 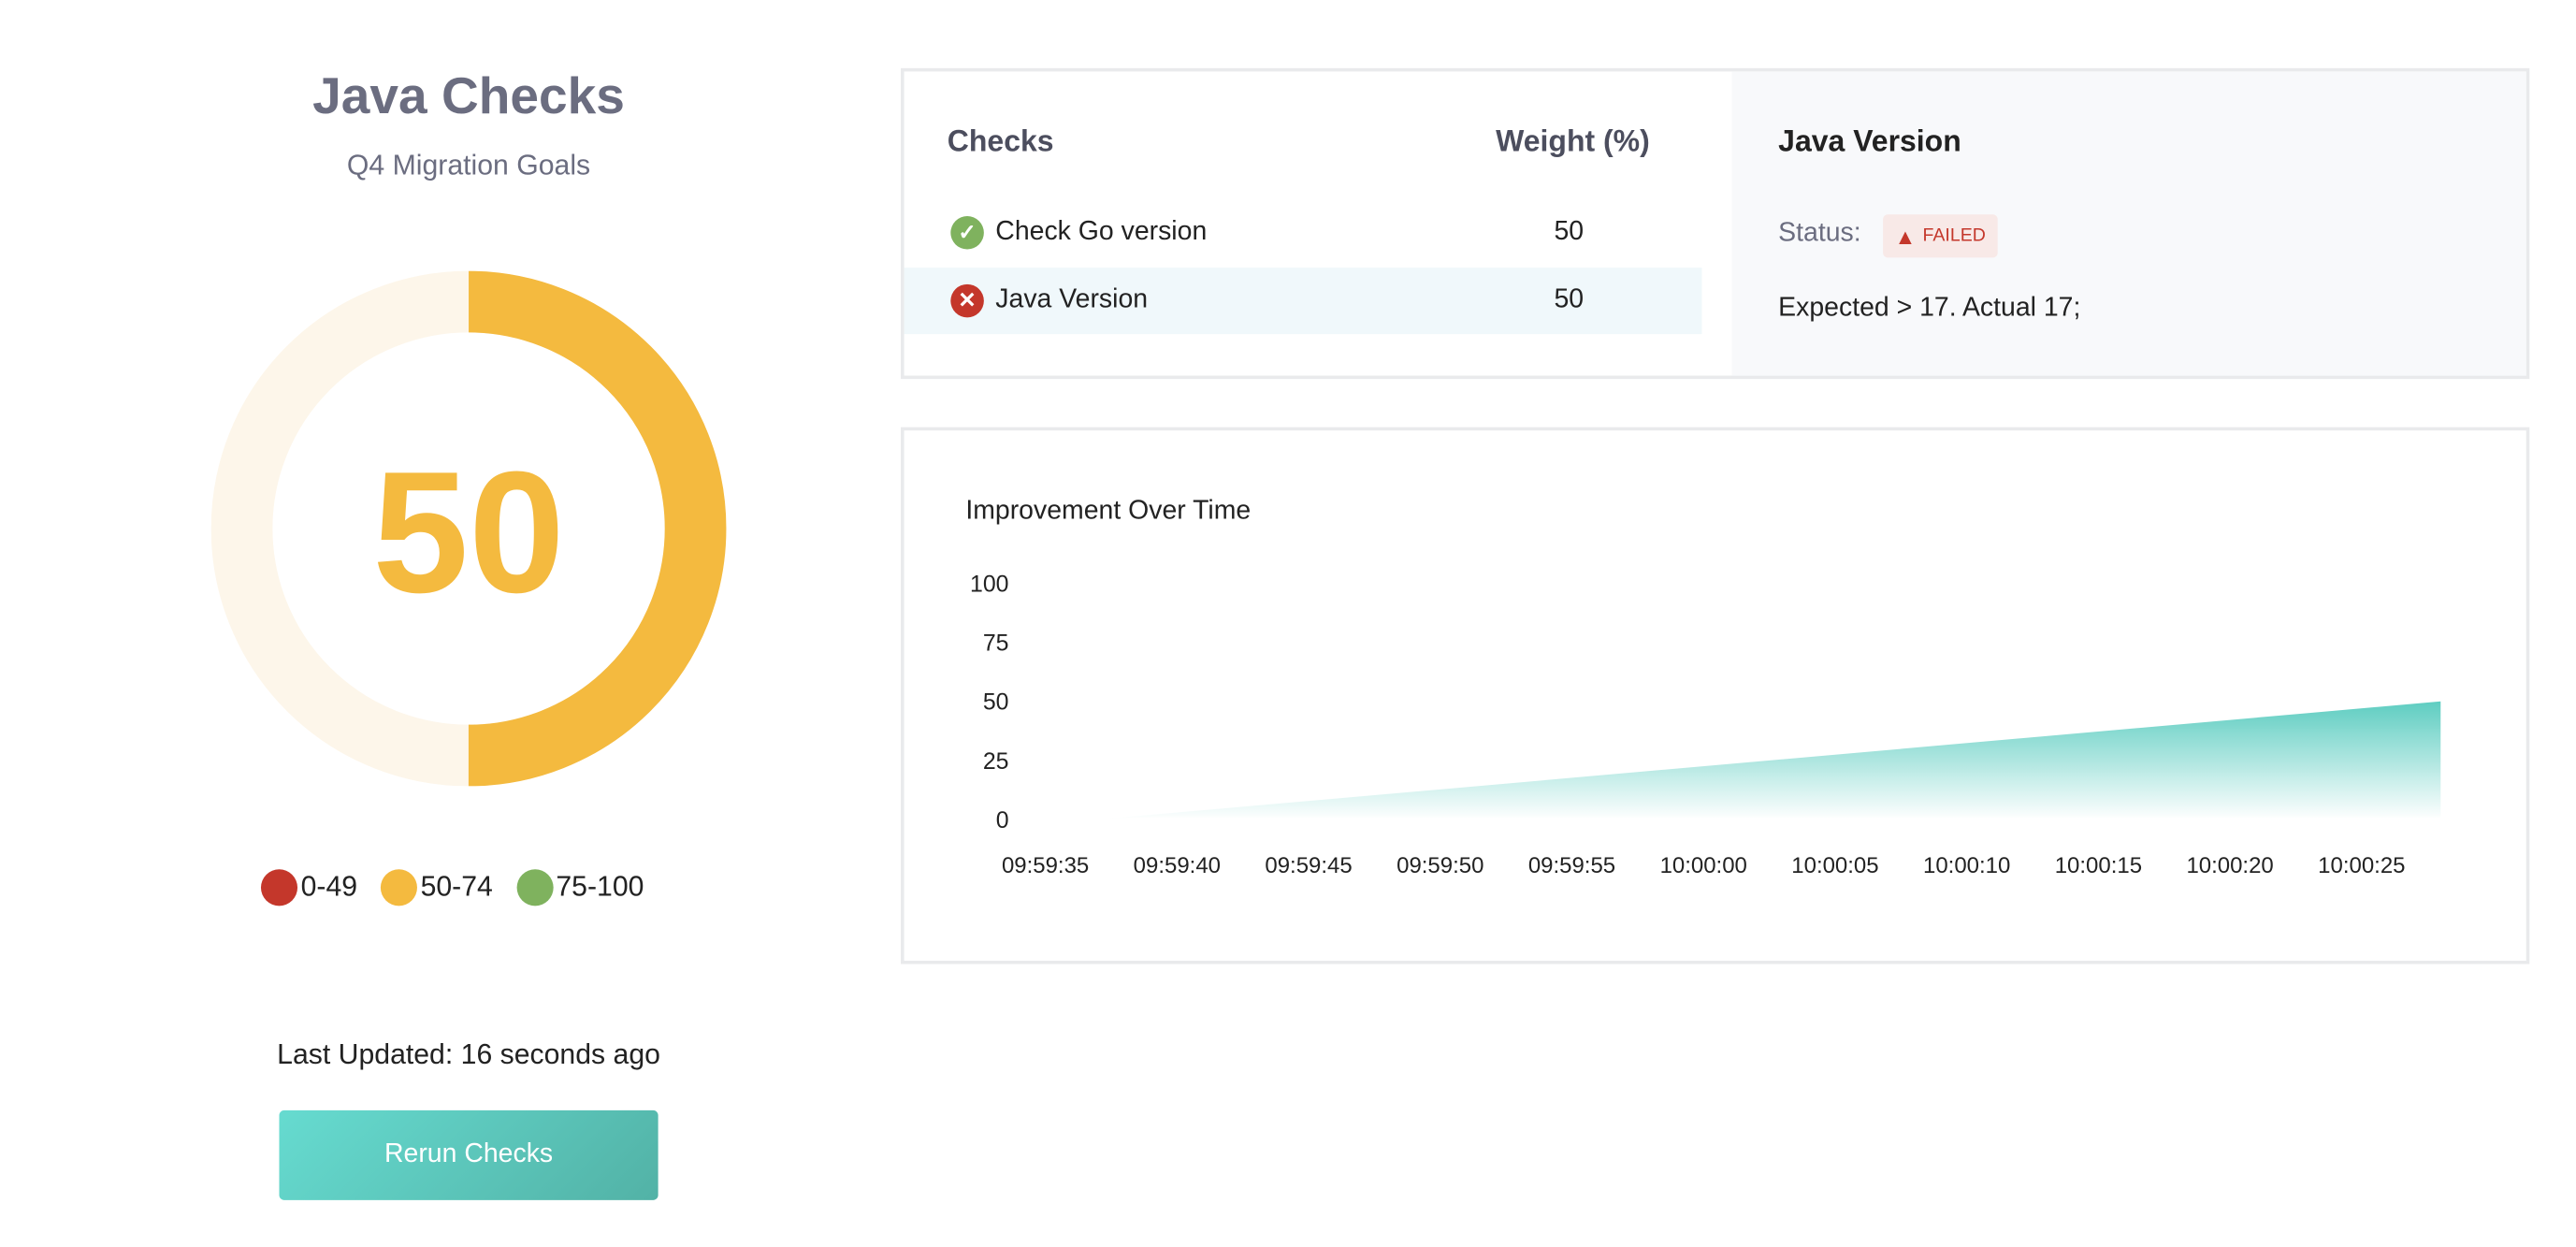 What do you see at coordinates (468, 1054) in the screenshot?
I see `last-updated: Last Updated: 16 seconds ago` at bounding box center [468, 1054].